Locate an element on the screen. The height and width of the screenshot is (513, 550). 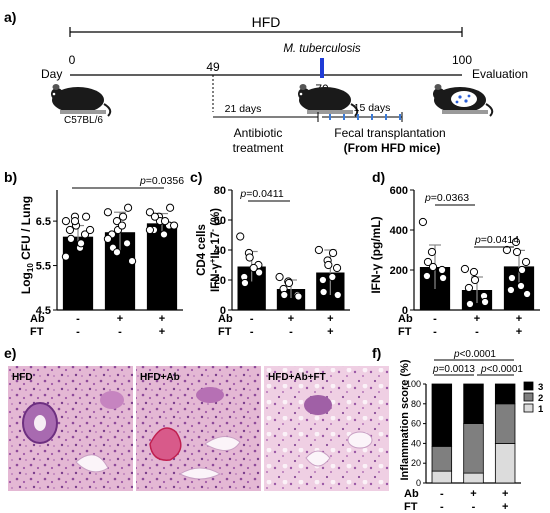
legend-label: 3 is located at coordinates (540, 387).